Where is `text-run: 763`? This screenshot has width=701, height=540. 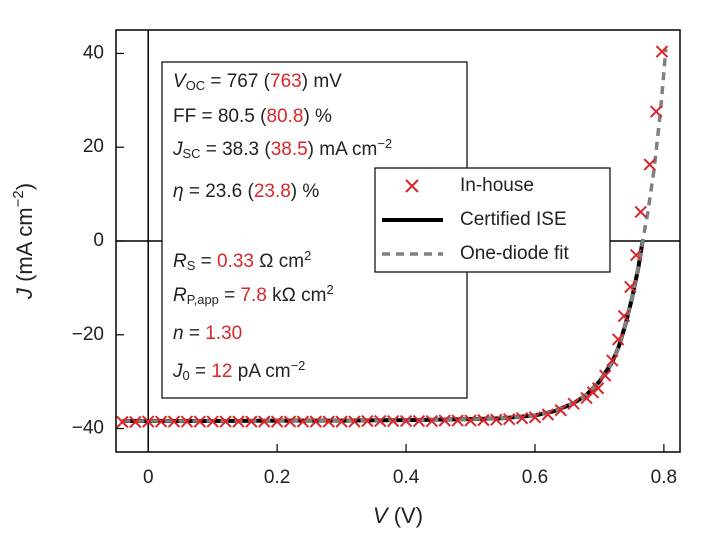
text-run: 763 is located at coordinates (286, 81).